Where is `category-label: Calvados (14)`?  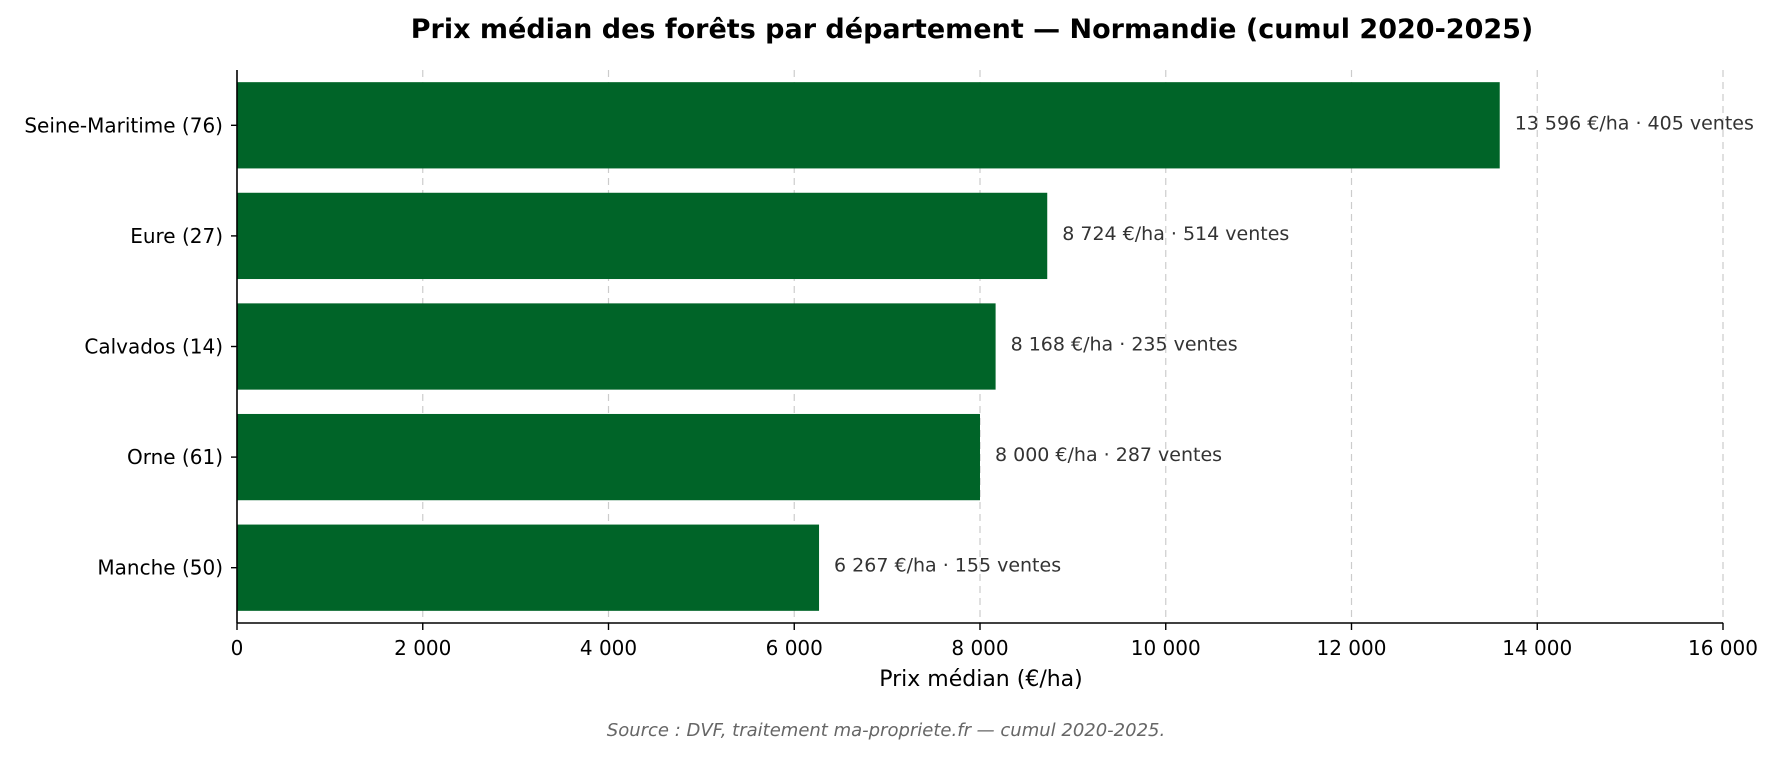 category-label: Calvados (14) is located at coordinates (153, 347).